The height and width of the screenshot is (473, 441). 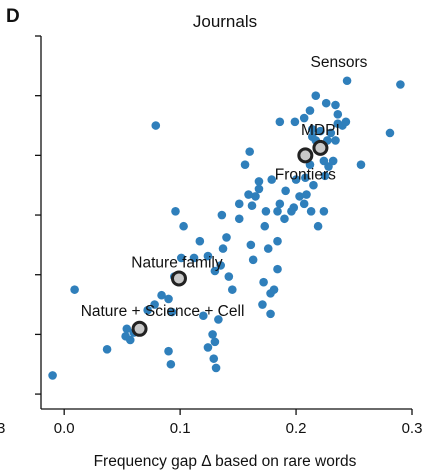 I want to click on highlight-label: Nature family, so click(x=177, y=262).